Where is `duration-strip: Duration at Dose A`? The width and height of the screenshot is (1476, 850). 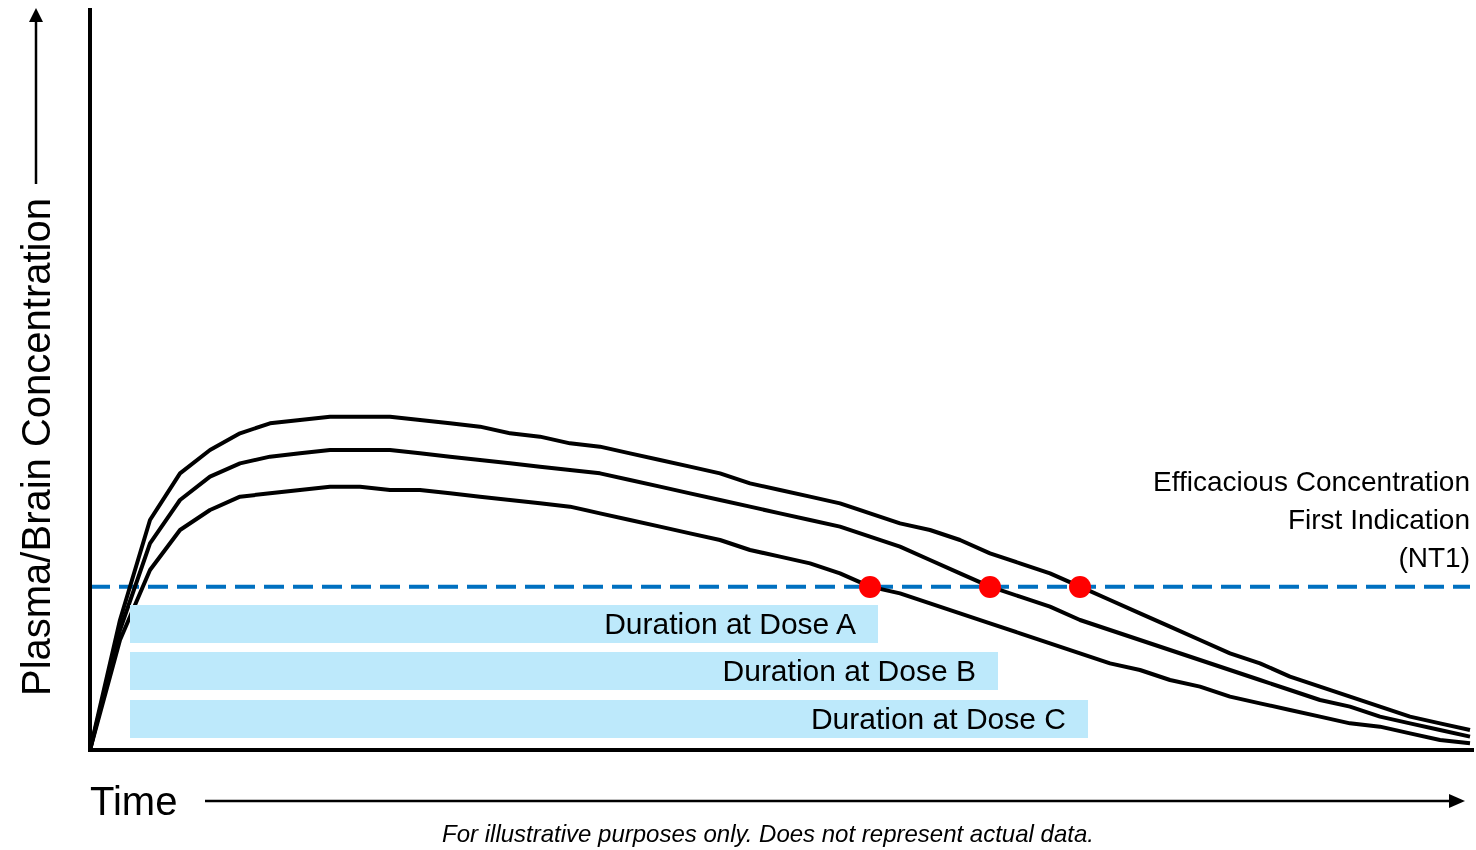 duration-strip: Duration at Dose A is located at coordinates (504, 623).